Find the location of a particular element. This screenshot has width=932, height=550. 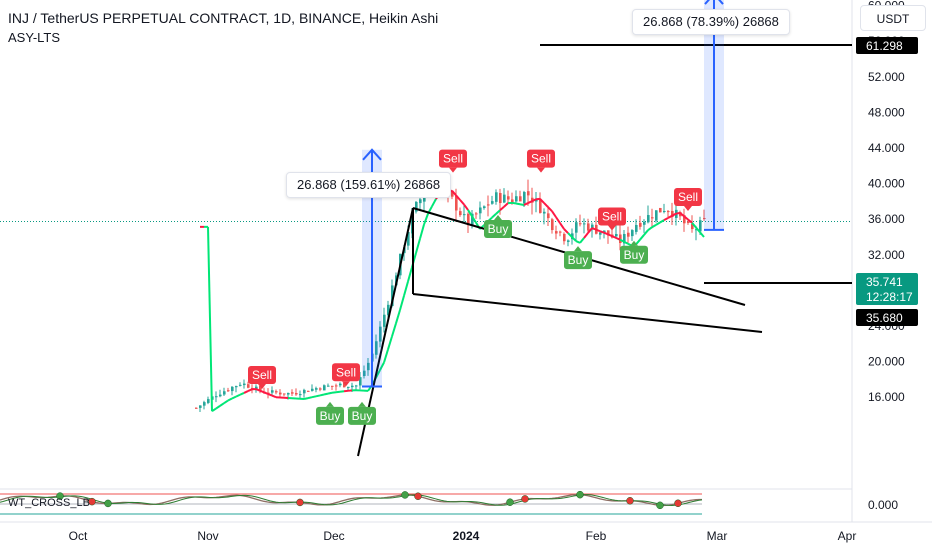

sell-signal: Sell is located at coordinates (688, 199).